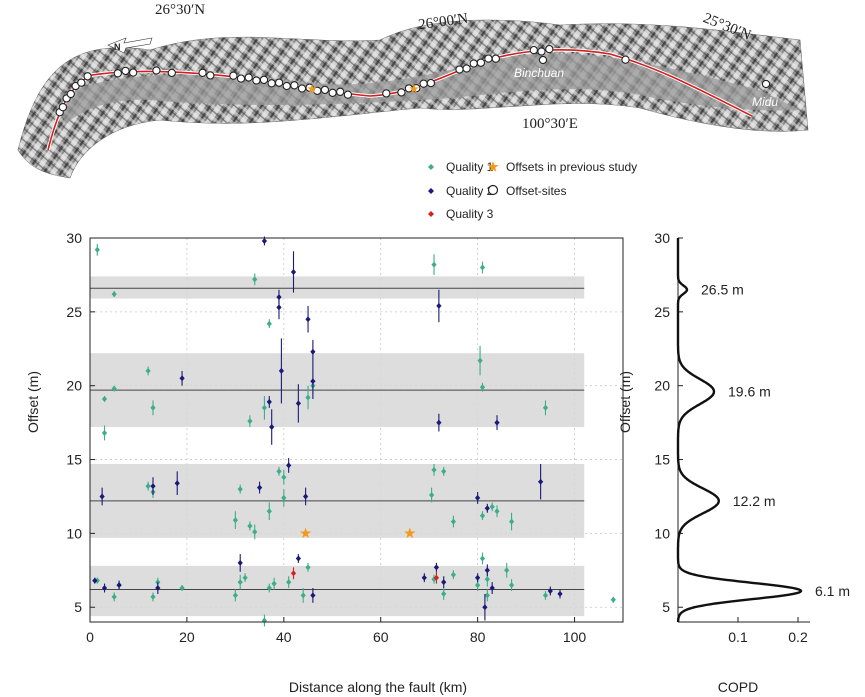 Image resolution: width=865 pixels, height=697 pixels. What do you see at coordinates (74, 460) in the screenshot?
I see `y-tick-label: 15` at bounding box center [74, 460].